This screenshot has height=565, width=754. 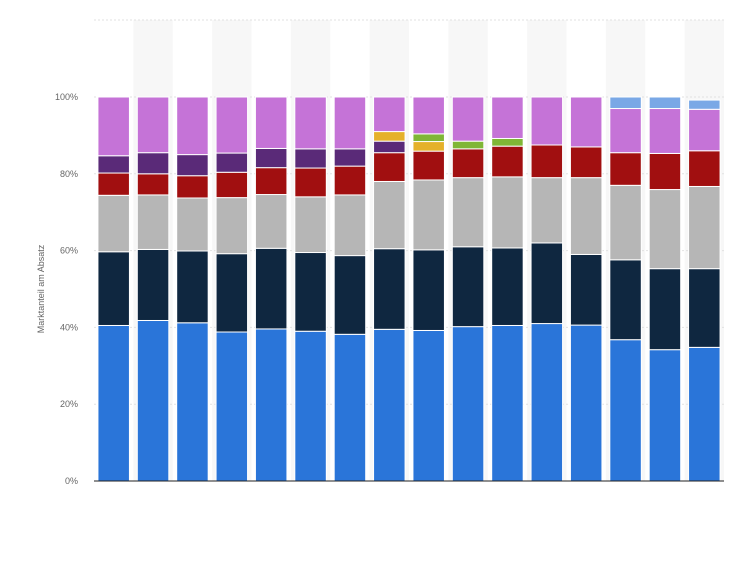 What do you see at coordinates (69, 327) in the screenshot?
I see `y-tick-label: 40%` at bounding box center [69, 327].